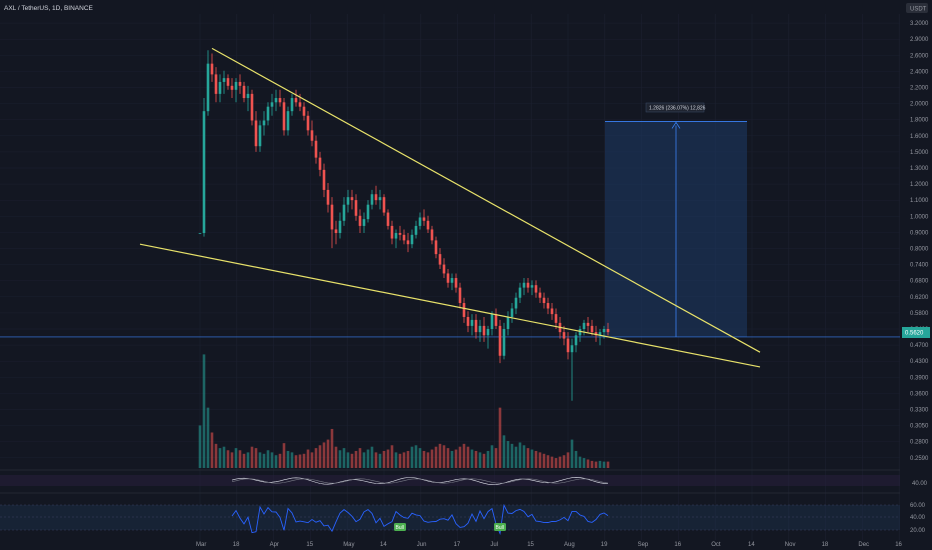 Image resolution: width=932 pixels, height=550 pixels. What do you see at coordinates (919, 121) in the screenshot?
I see `price-tick-label: 1.8000` at bounding box center [919, 121].